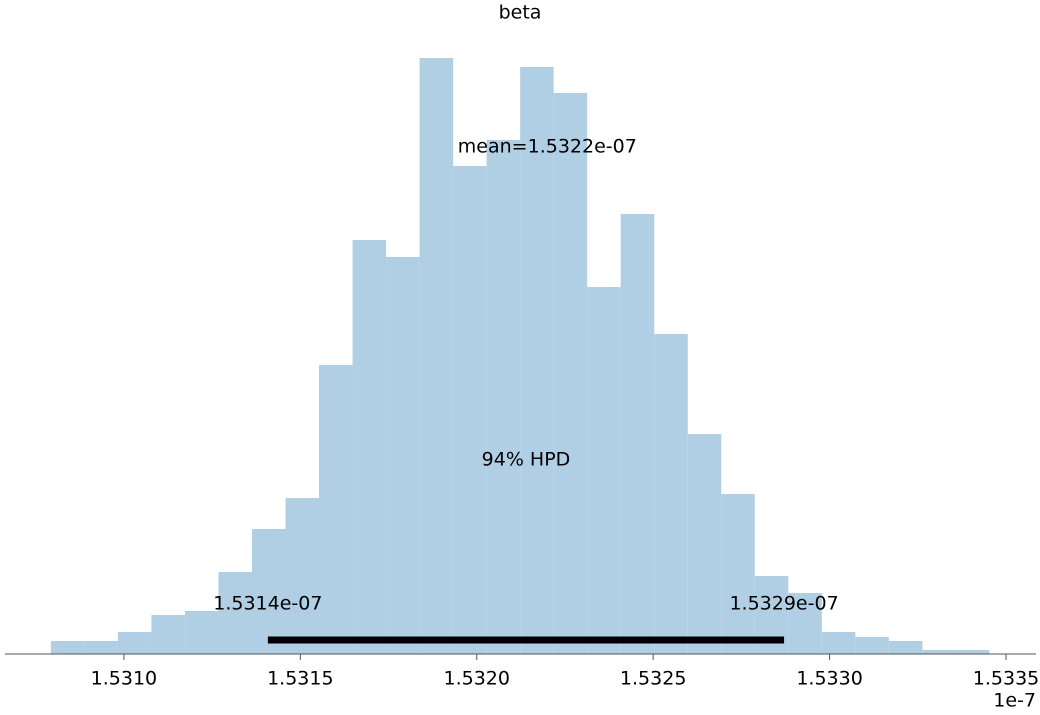 This screenshot has height=715, width=1040. I want to click on hpd-label: 94% HPD, so click(526, 460).